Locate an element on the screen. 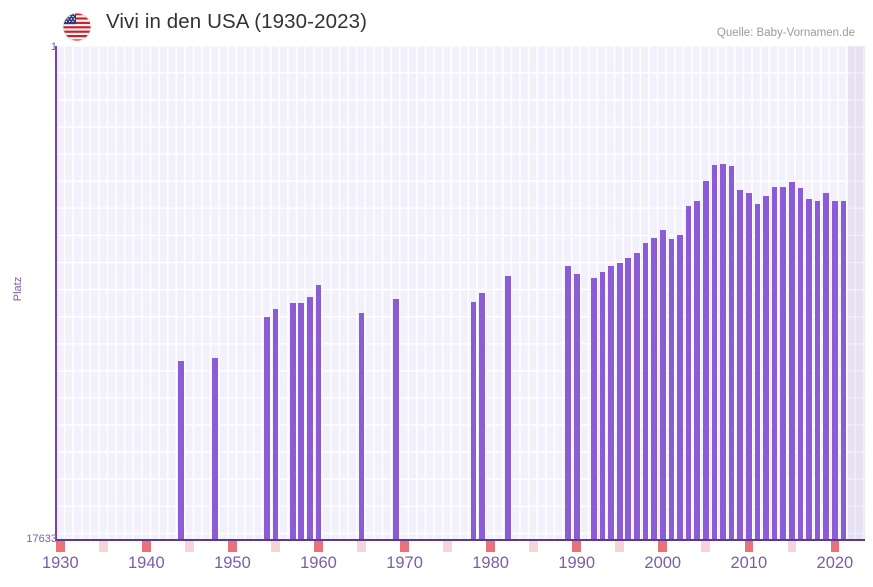 This screenshot has height=587, width=873. page-title: Vivi in den USA (1930-2023) is located at coordinates (237, 21).